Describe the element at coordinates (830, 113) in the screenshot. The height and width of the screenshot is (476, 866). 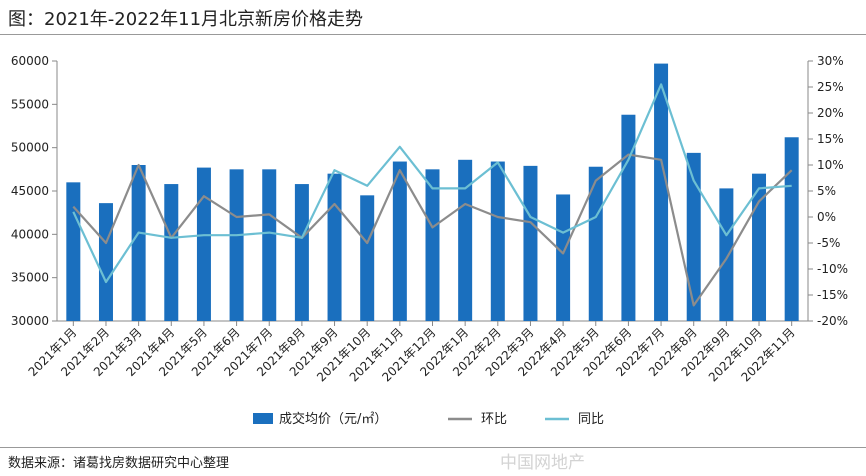
I see `right-tick-label: 20%` at that location.